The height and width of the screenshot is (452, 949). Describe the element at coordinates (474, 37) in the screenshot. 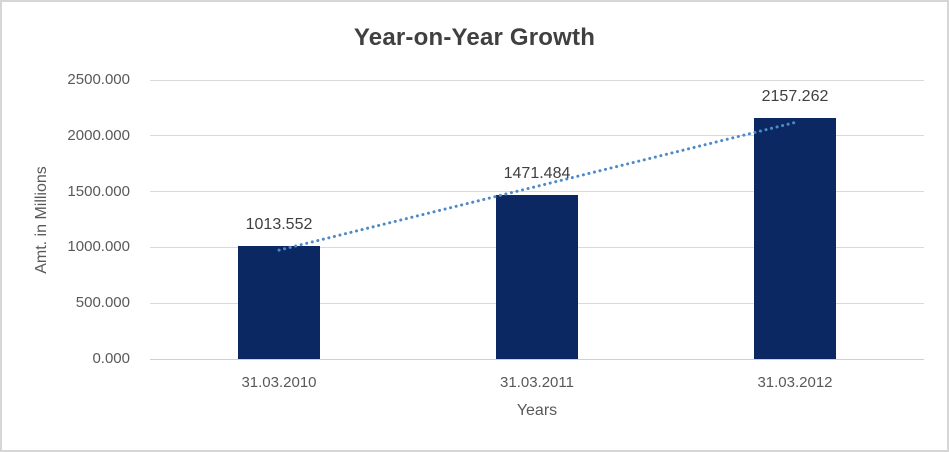

I see `chart-title: Year-on-Year Growth` at that location.